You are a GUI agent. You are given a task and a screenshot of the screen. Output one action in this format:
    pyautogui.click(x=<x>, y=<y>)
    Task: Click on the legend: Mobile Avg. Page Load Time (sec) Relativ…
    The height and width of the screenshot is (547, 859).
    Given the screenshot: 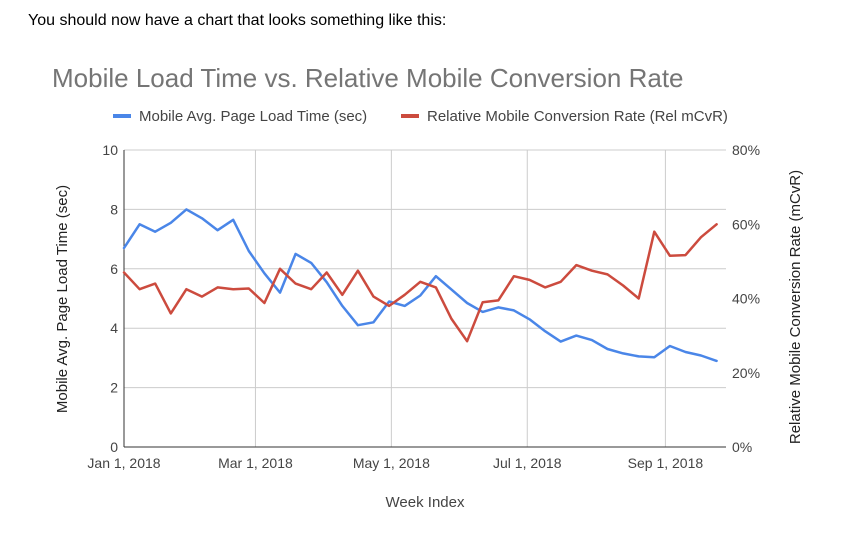 What is the action you would take?
    pyautogui.click(x=420, y=116)
    